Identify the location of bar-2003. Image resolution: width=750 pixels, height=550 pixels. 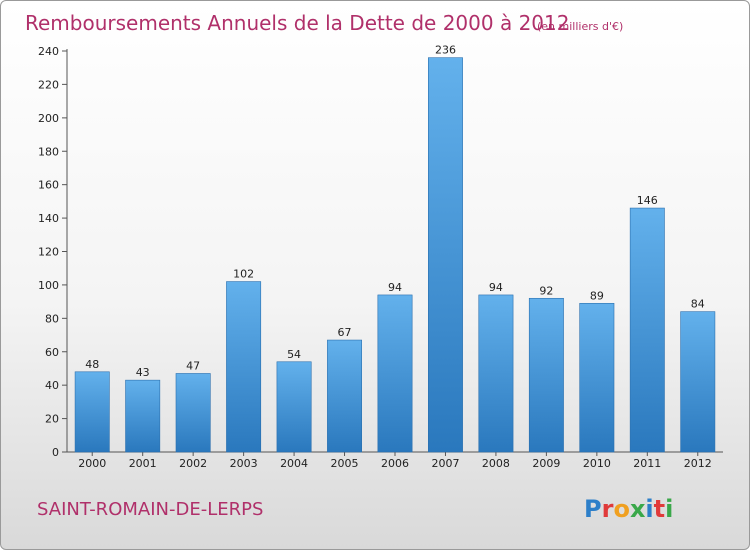
(244, 367).